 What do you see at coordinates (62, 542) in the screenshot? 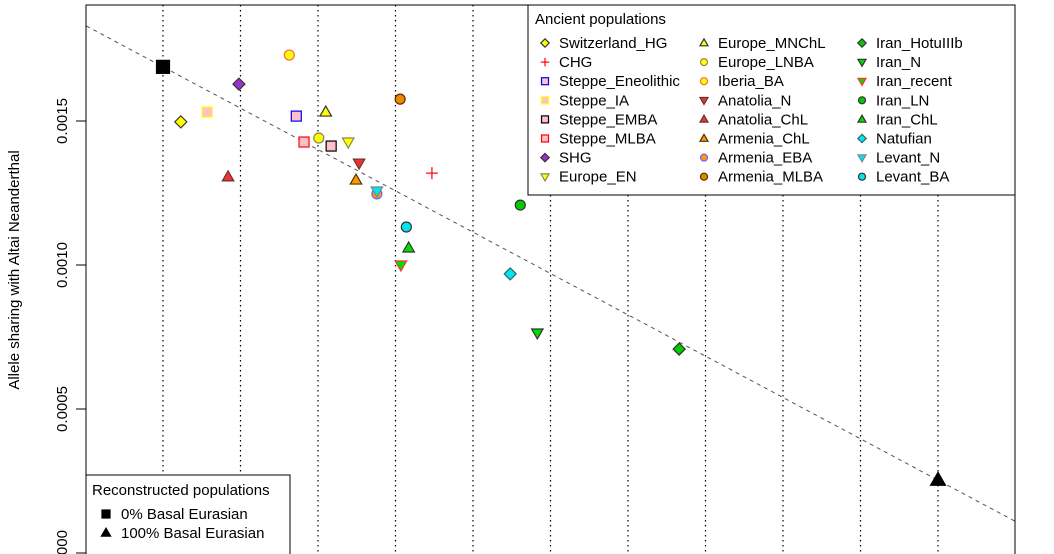
I see `y-tick-label: 0.0000` at bounding box center [62, 542].